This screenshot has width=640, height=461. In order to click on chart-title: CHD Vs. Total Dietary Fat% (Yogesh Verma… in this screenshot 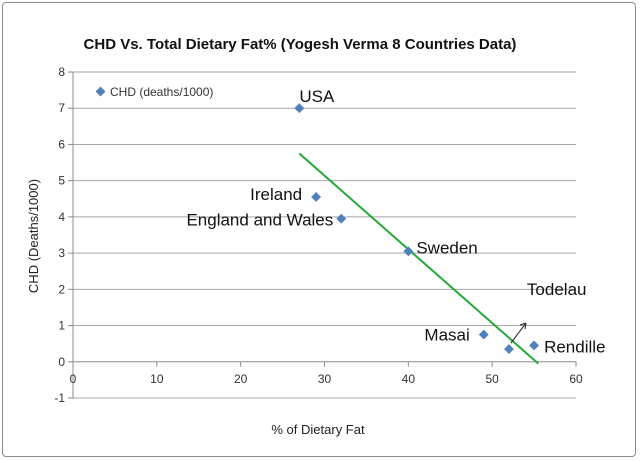, I will do `click(300, 44)`.